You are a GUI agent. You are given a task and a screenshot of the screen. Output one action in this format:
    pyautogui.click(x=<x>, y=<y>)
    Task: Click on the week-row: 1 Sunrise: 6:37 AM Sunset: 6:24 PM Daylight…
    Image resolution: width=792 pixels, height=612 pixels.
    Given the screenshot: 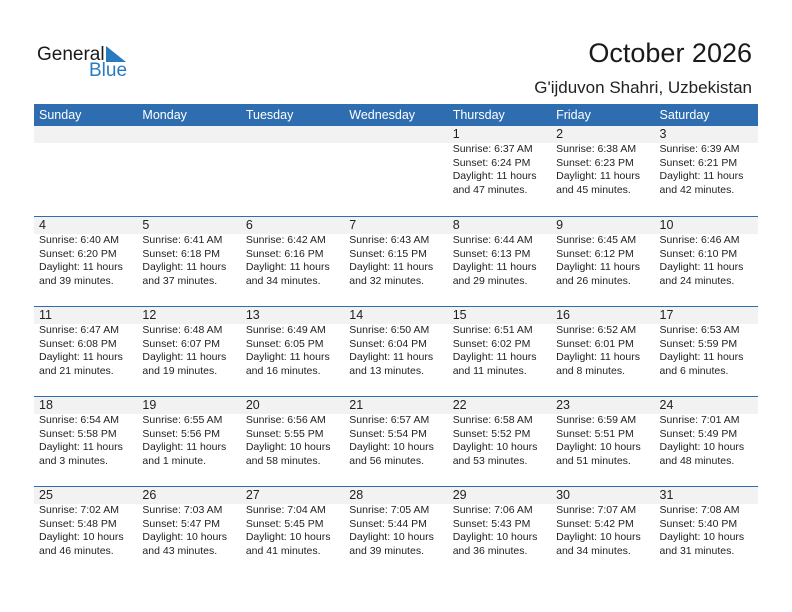 What is the action you would take?
    pyautogui.click(x=396, y=171)
    